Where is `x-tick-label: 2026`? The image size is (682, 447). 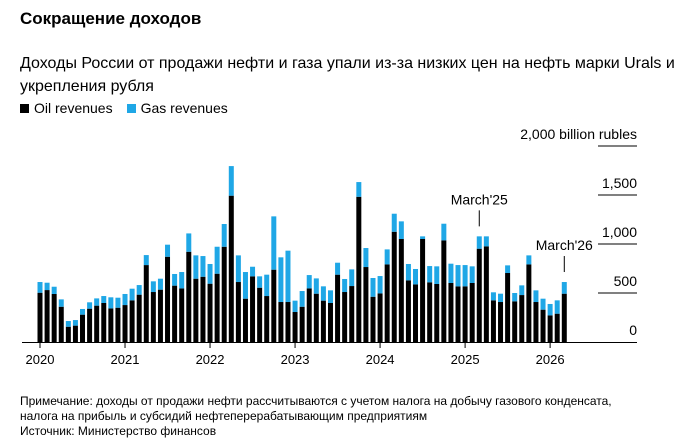
x-tick-label: 2026 is located at coordinates (550, 359).